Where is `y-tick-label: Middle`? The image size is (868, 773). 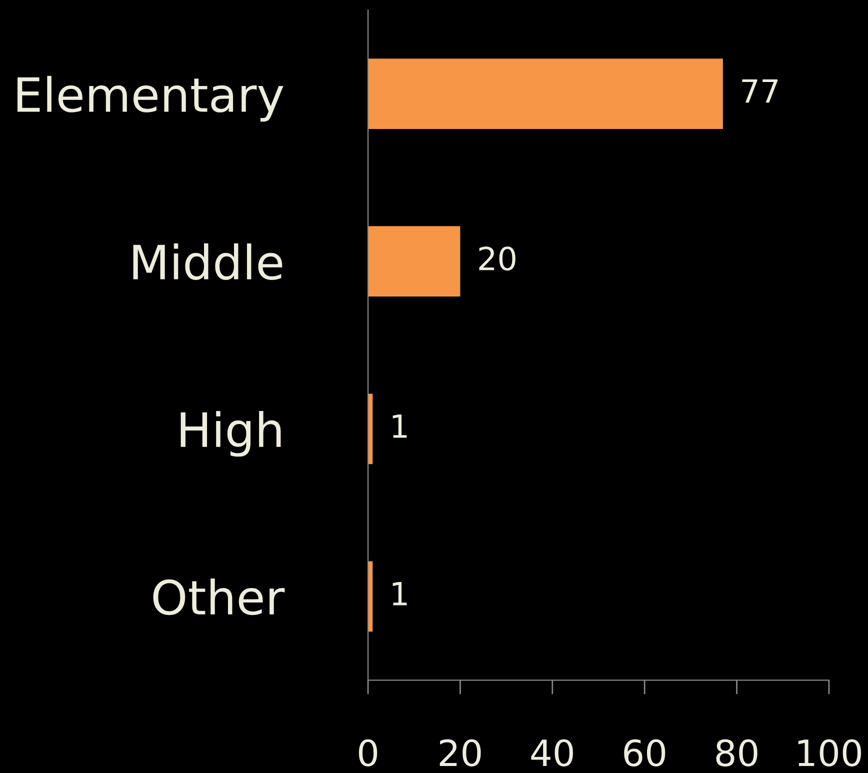
y-tick-label: Middle is located at coordinates (207, 261).